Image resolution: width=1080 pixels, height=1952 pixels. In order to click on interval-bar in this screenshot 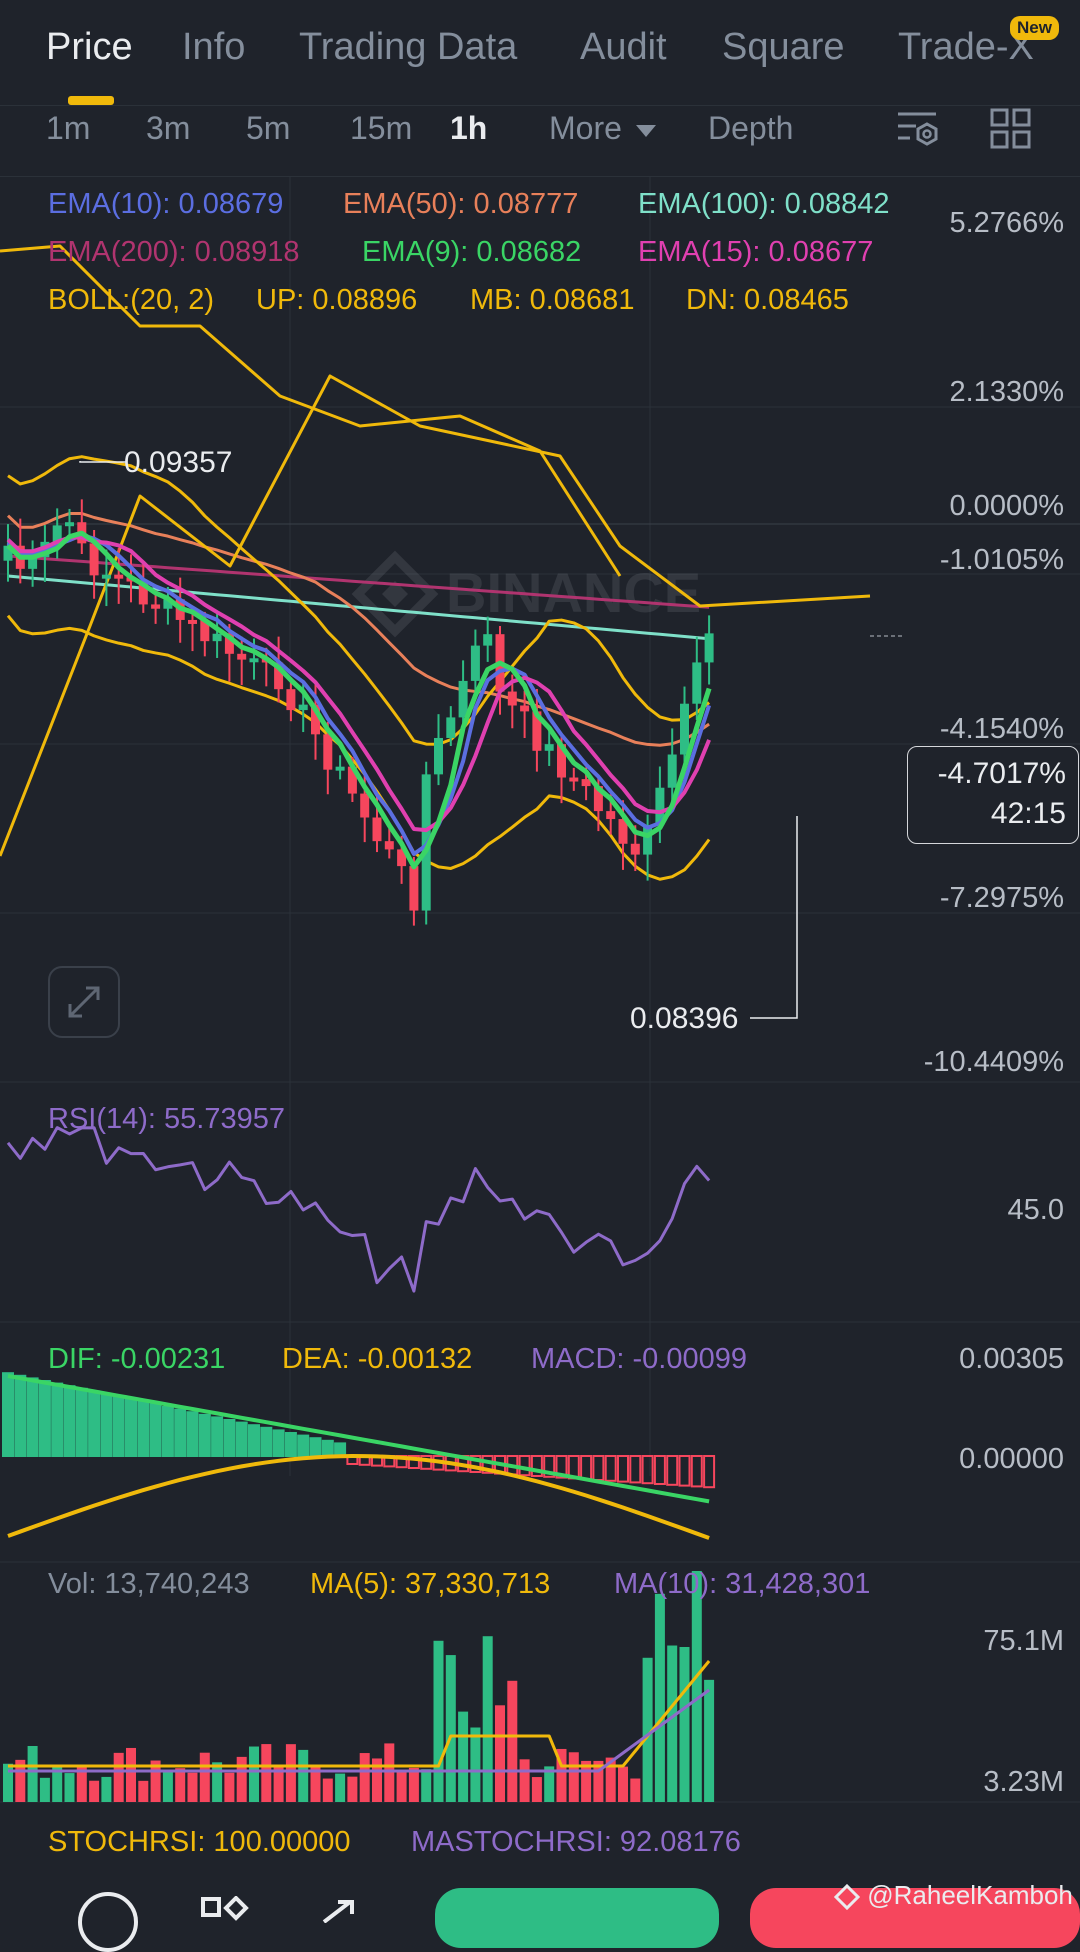, I will do `click(540, 141)`.